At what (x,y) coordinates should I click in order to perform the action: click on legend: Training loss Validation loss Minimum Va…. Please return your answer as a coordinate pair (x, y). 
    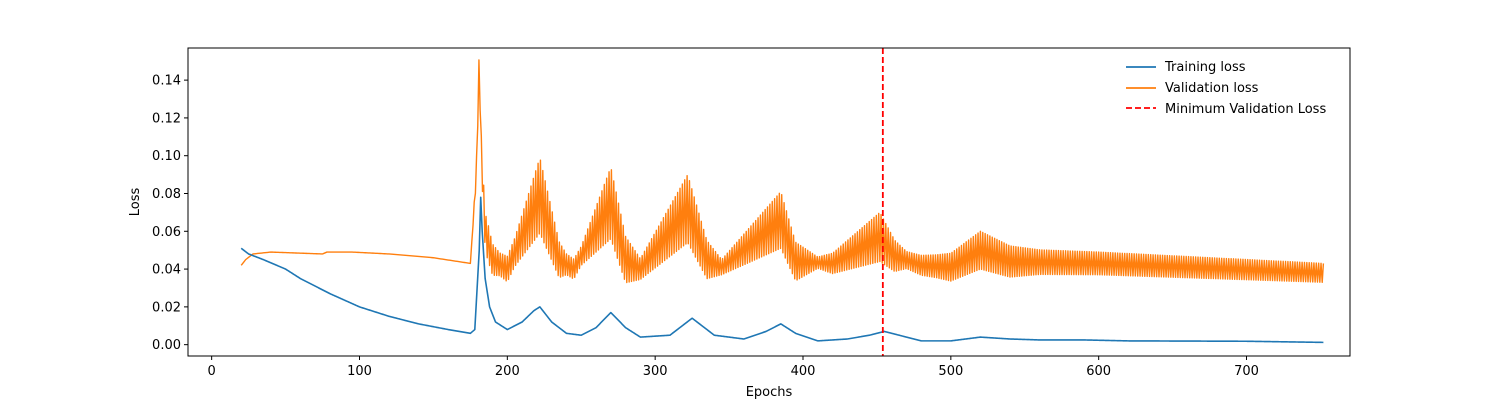
    Looking at the image, I should click on (1226, 88).